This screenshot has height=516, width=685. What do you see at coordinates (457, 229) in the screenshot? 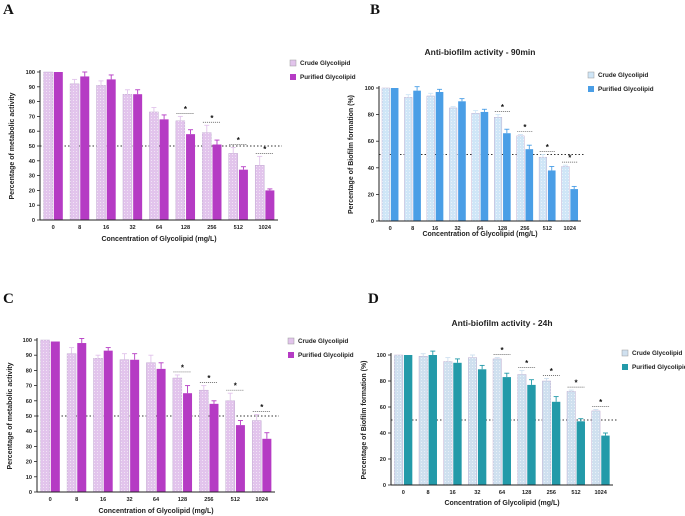
I see `x-tick-label: 32` at bounding box center [457, 229].